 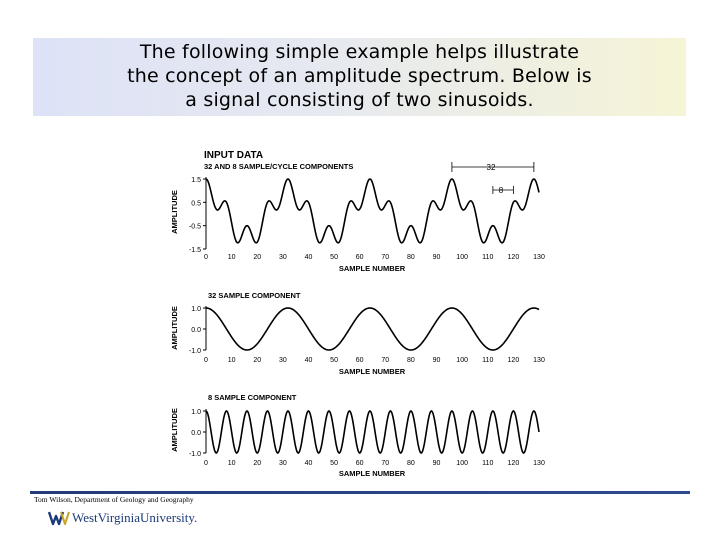 What do you see at coordinates (487, 463) in the screenshot?
I see `panel3-xtick-label: 110` at bounding box center [487, 463].